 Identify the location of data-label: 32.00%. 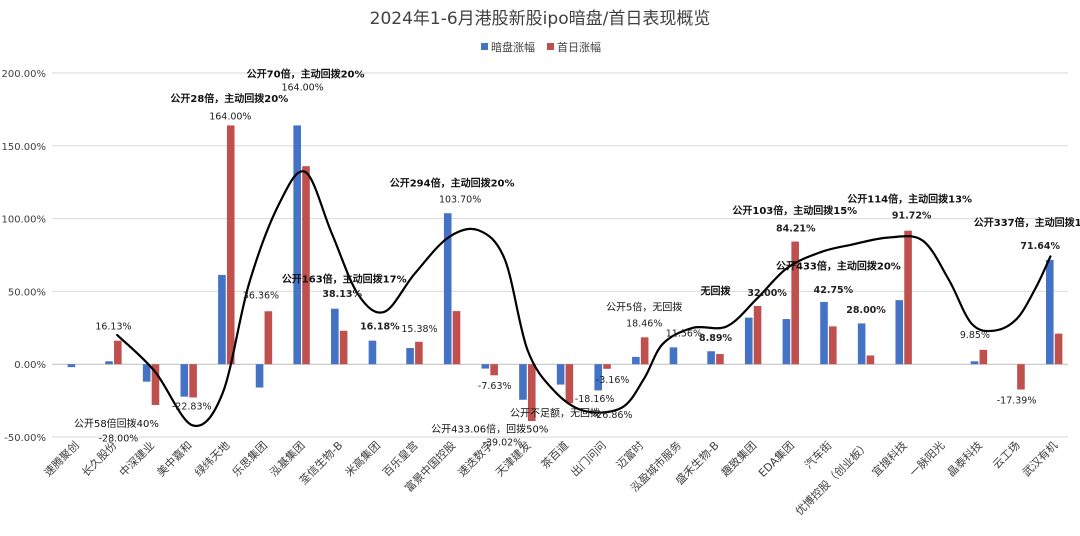
(767, 293).